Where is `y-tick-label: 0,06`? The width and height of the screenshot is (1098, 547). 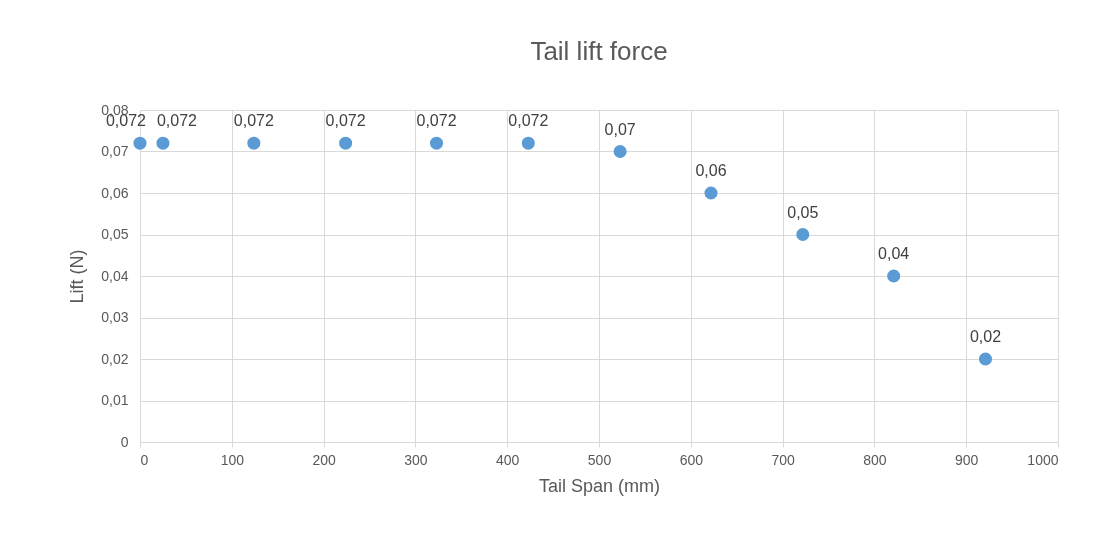
y-tick-label: 0,06 is located at coordinates (115, 192).